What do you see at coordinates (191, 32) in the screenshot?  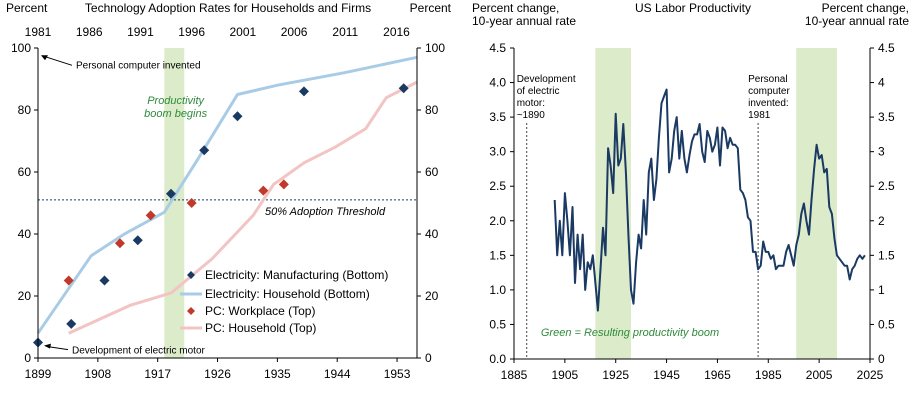 I see `x-top-tick-label: 1996` at bounding box center [191, 32].